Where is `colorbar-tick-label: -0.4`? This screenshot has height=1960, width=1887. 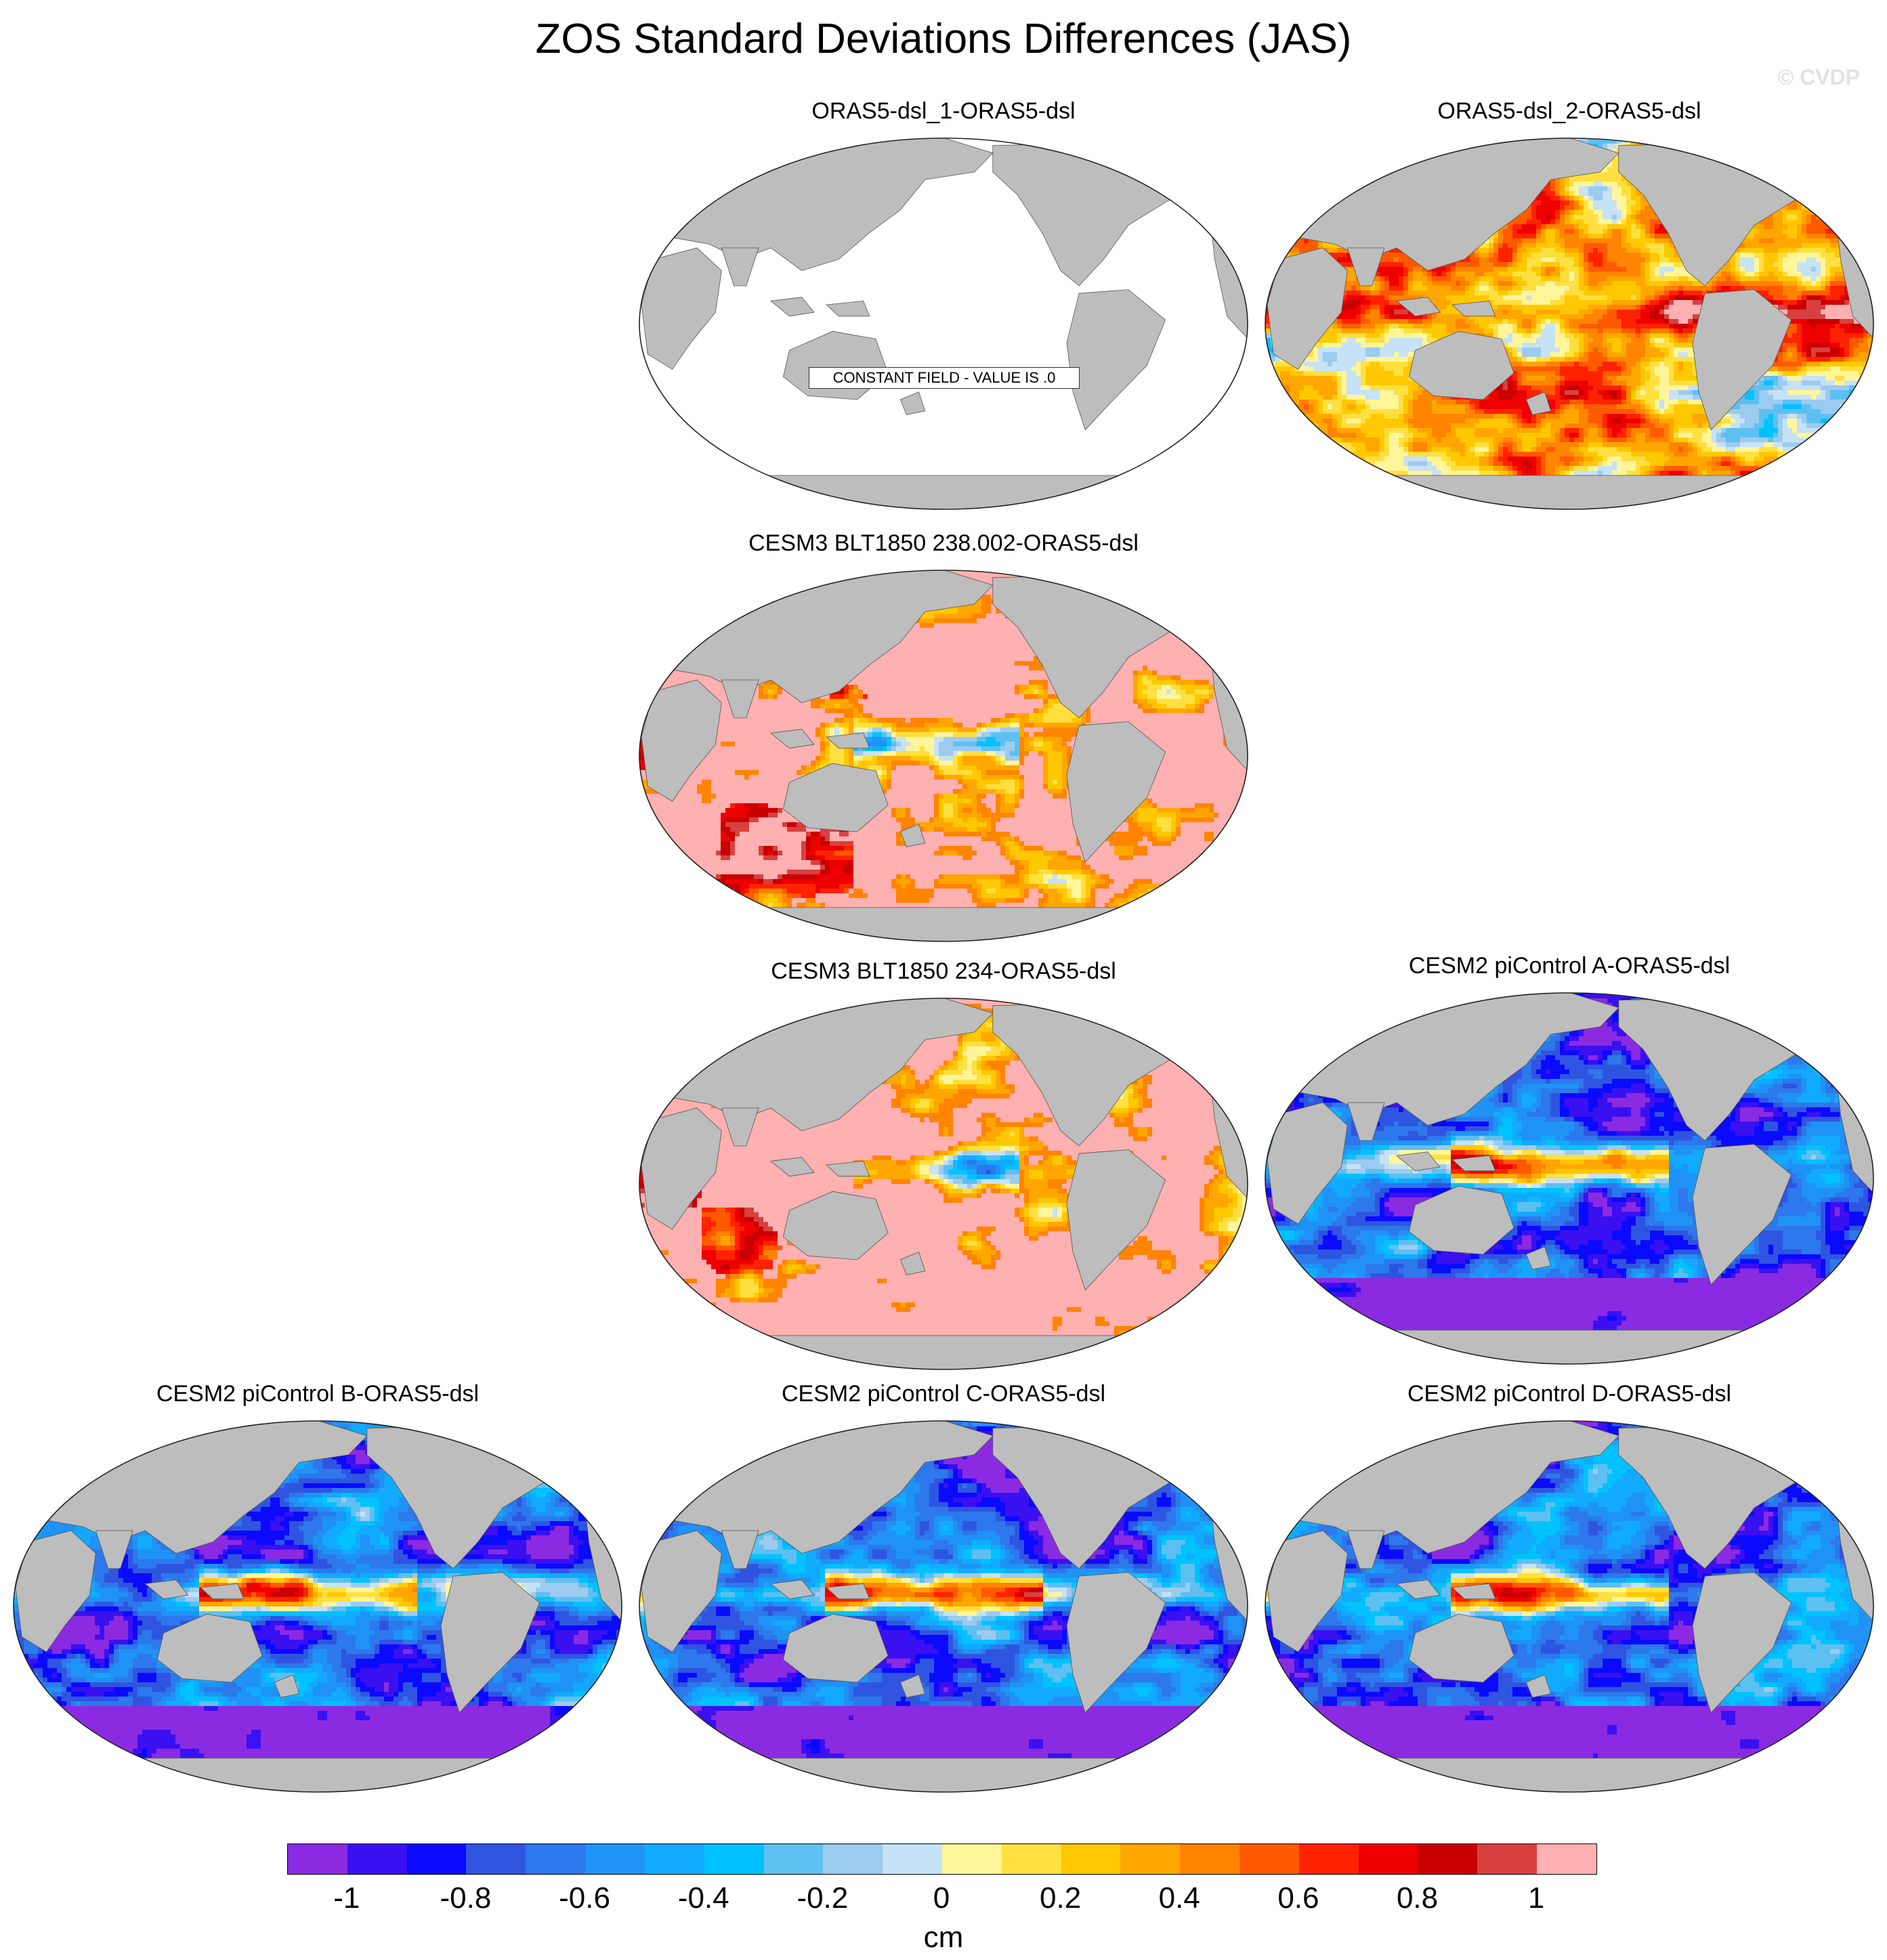 colorbar-tick-label: -0.4 is located at coordinates (704, 1898).